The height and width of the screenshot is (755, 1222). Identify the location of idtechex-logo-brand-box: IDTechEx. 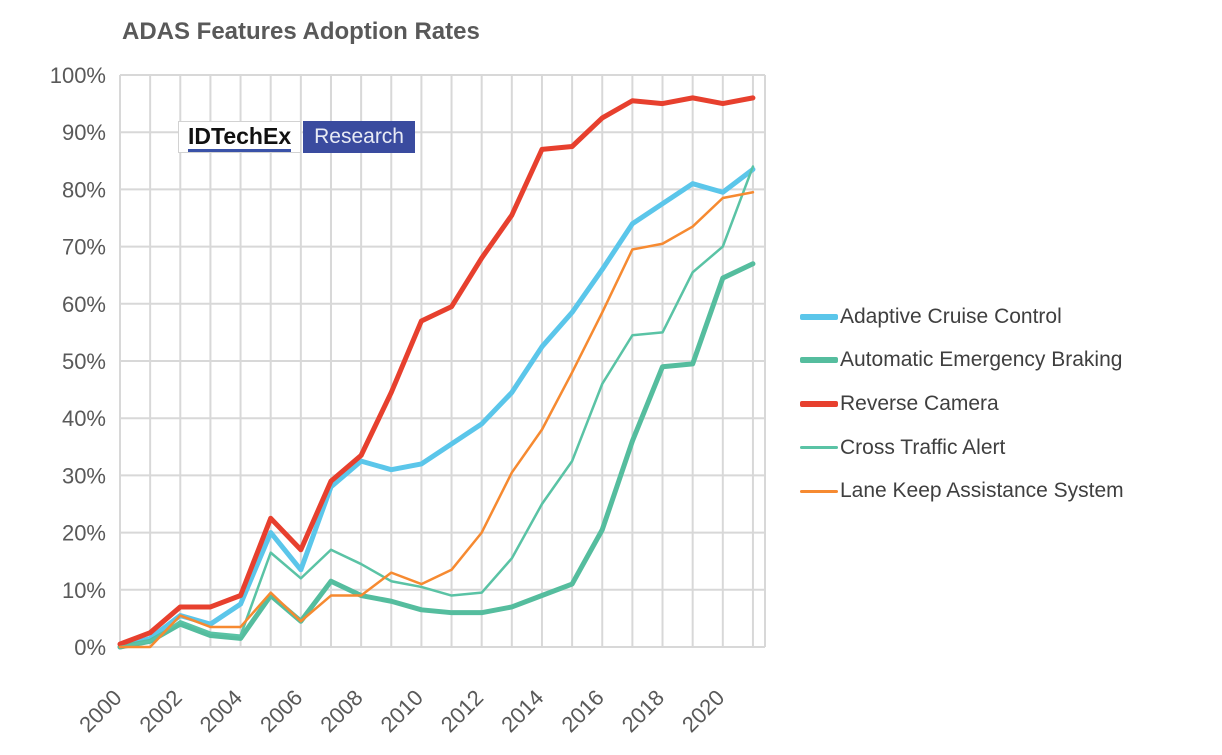
(240, 137).